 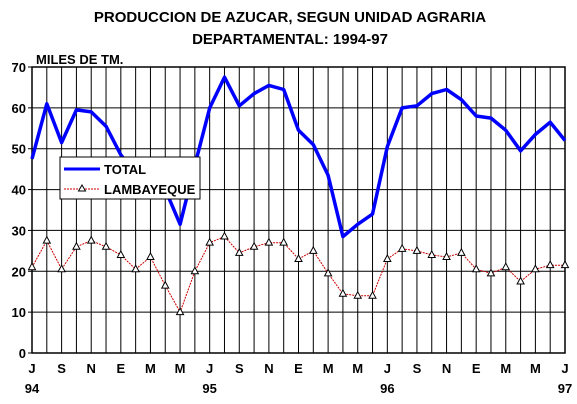 What do you see at coordinates (150, 189) in the screenshot?
I see `legend-lambayeque-label: LAMBAYEQUE` at bounding box center [150, 189].